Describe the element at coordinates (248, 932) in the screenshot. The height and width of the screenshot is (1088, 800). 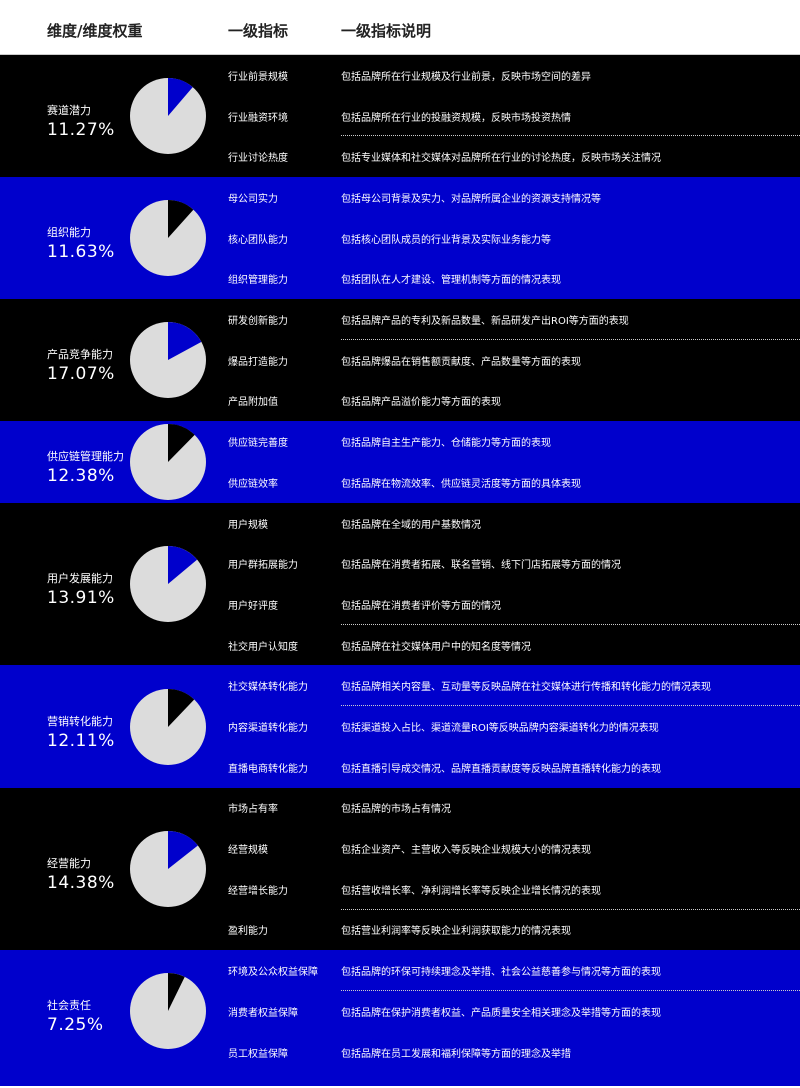
I see `indicator-name: 盈利能力` at that location.